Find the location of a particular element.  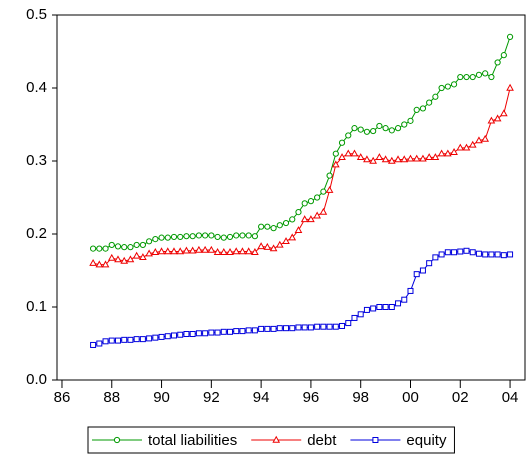

y-tick-label: 0.5 is located at coordinates (36, 14).